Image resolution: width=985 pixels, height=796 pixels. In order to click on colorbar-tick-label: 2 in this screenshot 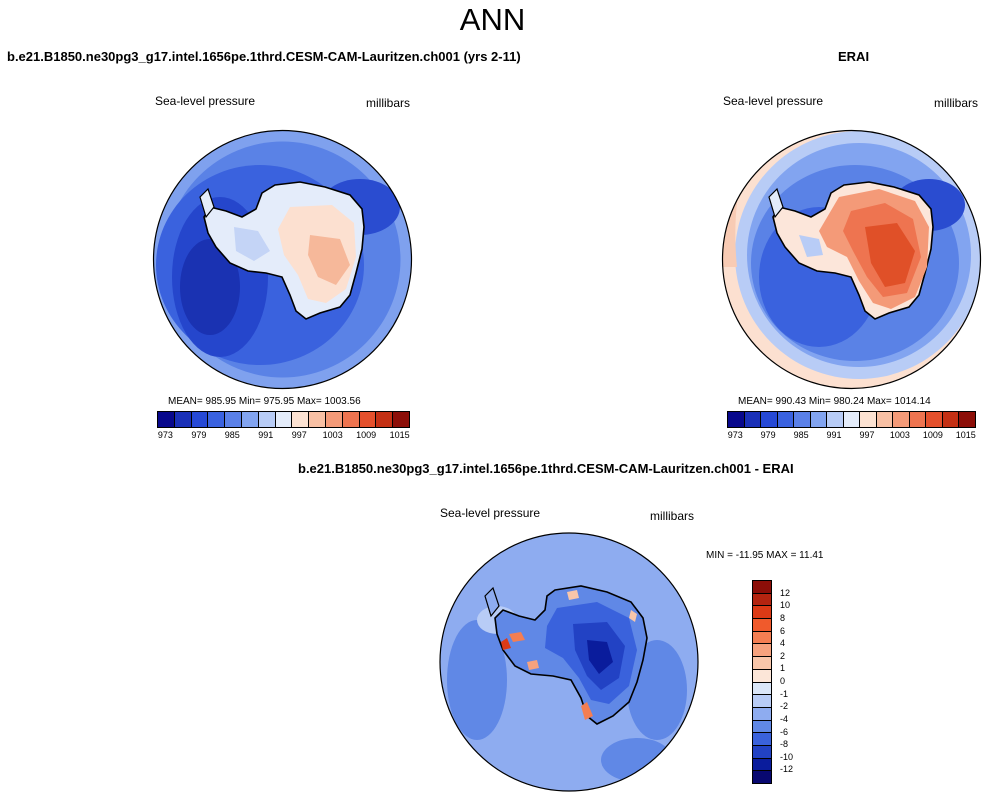, I will do `click(783, 655)`.